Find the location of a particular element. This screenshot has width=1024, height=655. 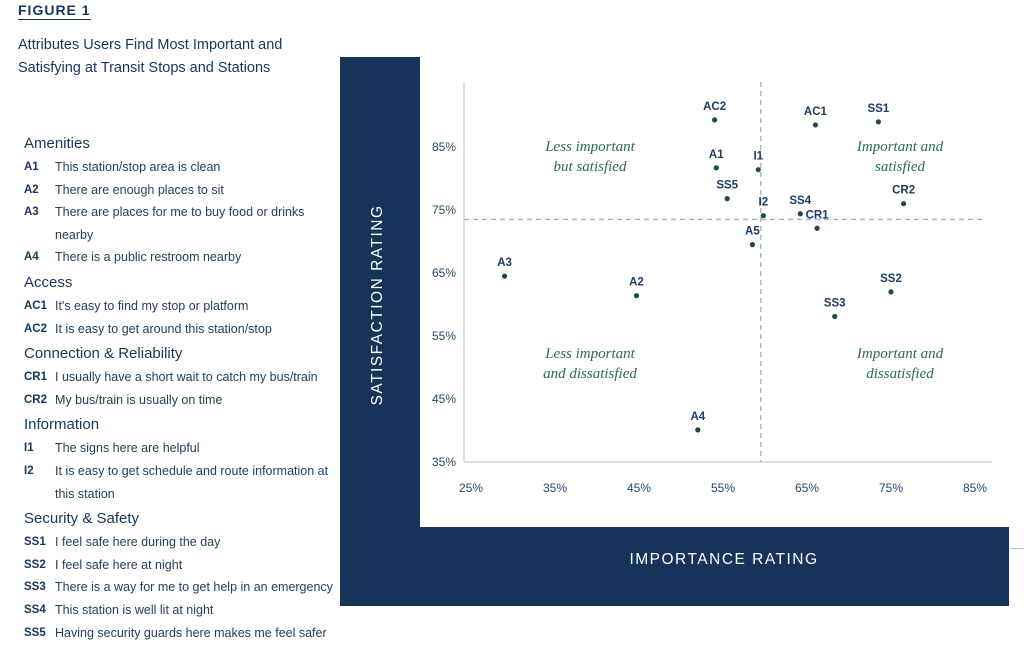

x-tick-label: 75% is located at coordinates (891, 488).